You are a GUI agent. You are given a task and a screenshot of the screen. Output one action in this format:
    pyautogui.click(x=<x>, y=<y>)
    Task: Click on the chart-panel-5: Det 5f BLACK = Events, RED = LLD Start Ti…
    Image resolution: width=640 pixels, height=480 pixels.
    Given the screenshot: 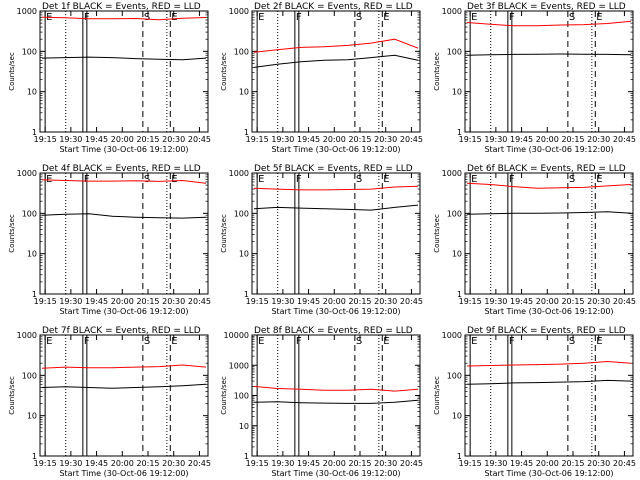 What is the action you would take?
    pyautogui.click(x=321, y=240)
    